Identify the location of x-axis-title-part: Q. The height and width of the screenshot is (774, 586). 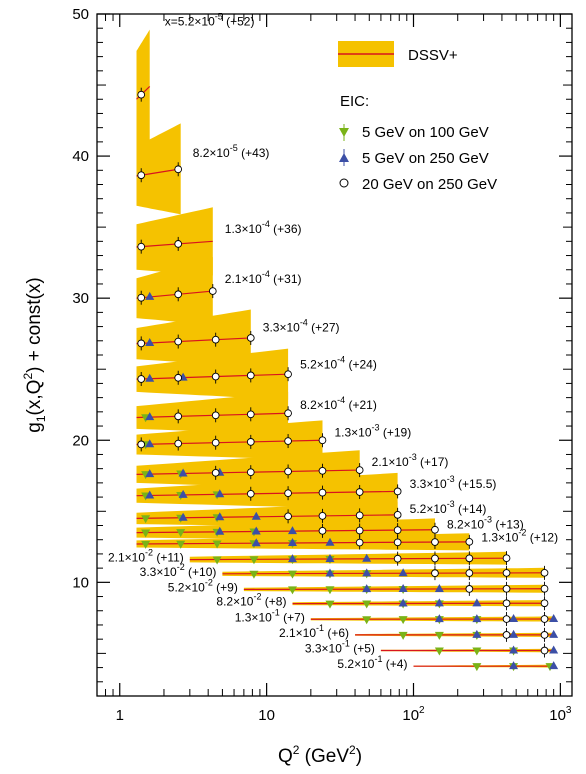
(285, 756).